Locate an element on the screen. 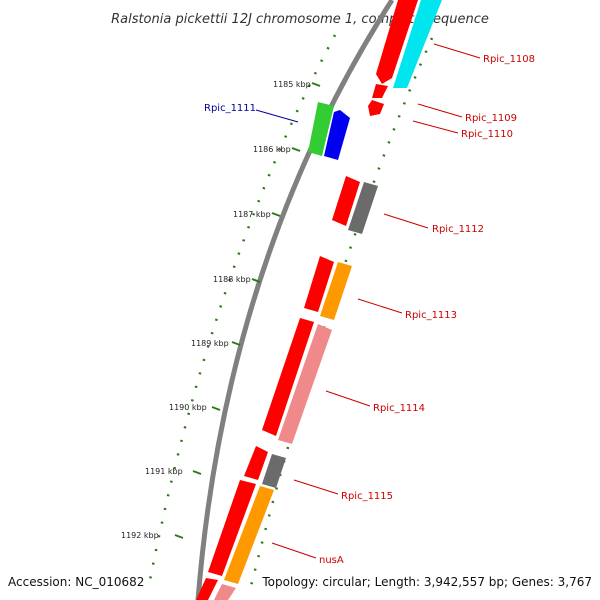 The width and height of the screenshot is (600, 600). gene-cyan is located at coordinates (417, 44).